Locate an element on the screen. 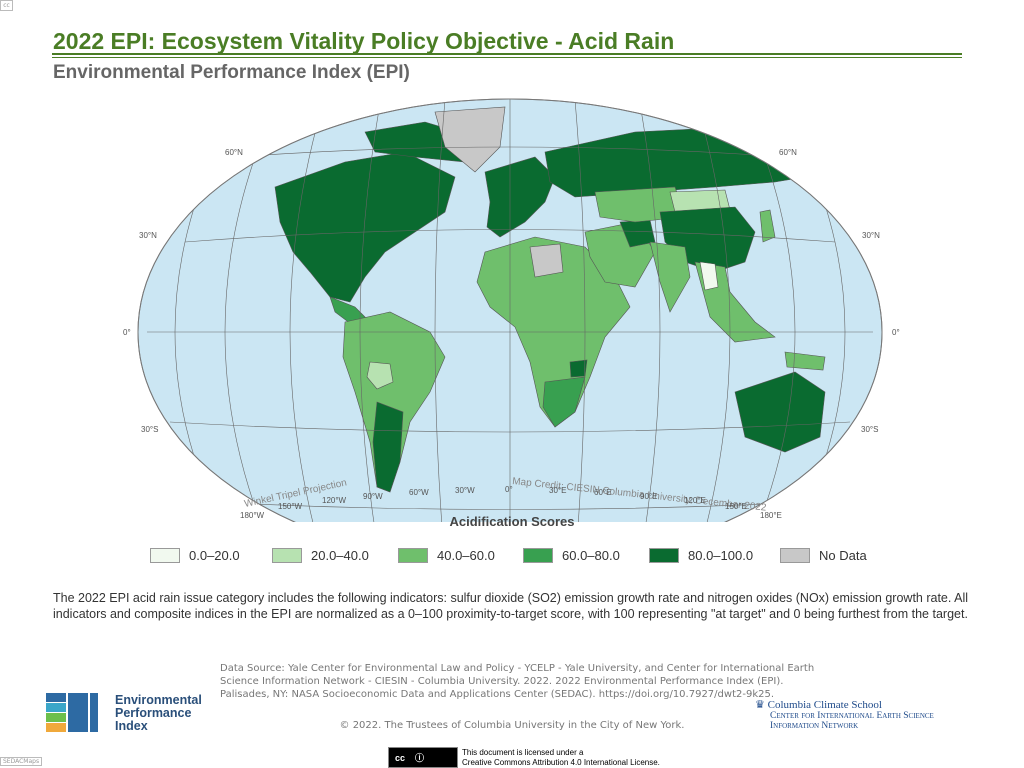  lon-label: 90°W is located at coordinates (373, 496).